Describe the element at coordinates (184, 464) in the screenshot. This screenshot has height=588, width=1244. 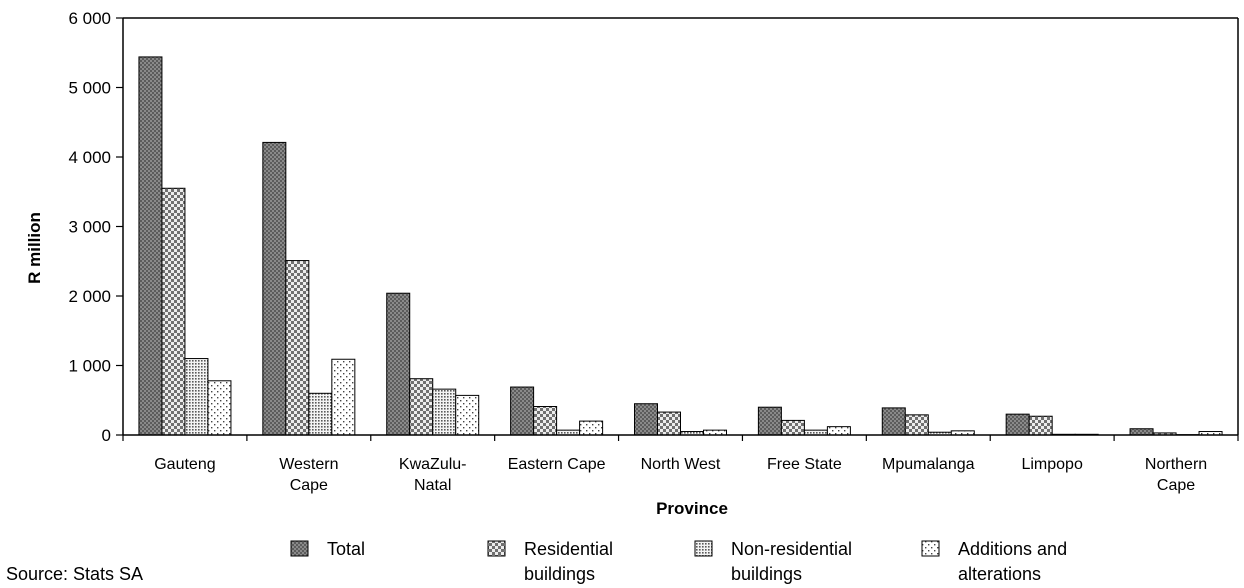
I see `x-category-label: Gauteng` at that location.